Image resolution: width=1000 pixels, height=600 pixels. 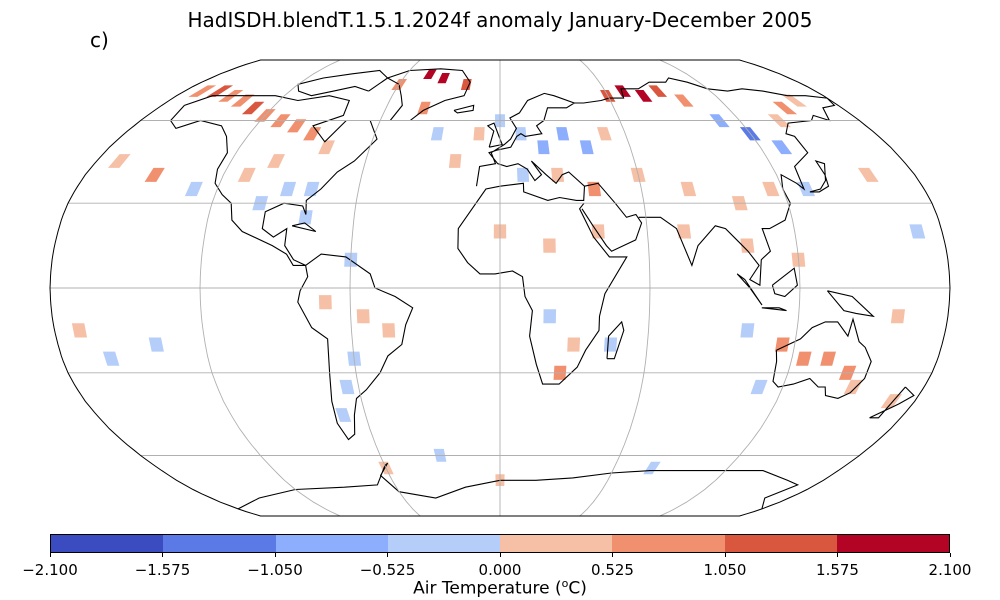 I want to click on colorbar-tick-label: −1.050, so click(x=275, y=570).